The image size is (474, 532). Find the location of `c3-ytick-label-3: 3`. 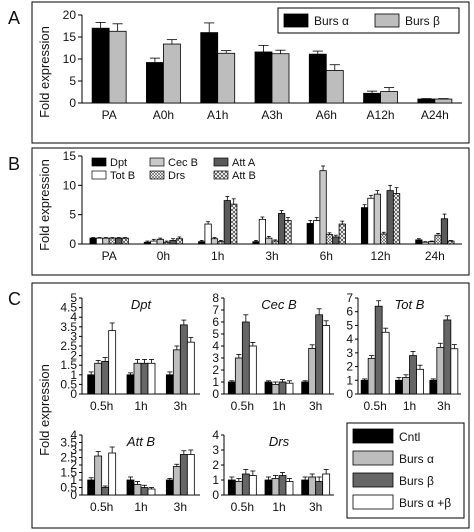

c3-ytick-label-3: 3 is located at coordinates (349, 353).